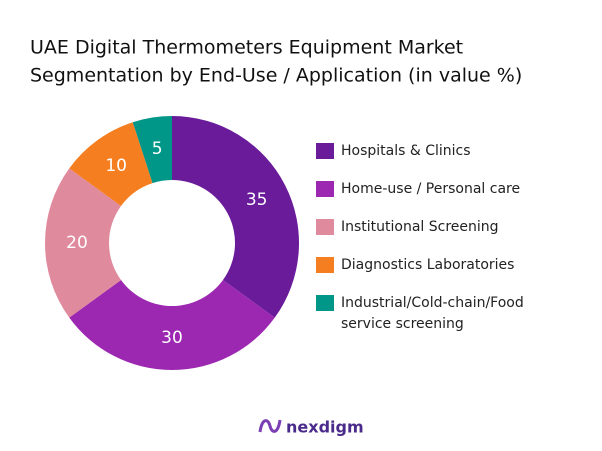  Describe the element at coordinates (430, 189) in the screenshot. I see `legend-label: Home-use / Personal care` at that location.